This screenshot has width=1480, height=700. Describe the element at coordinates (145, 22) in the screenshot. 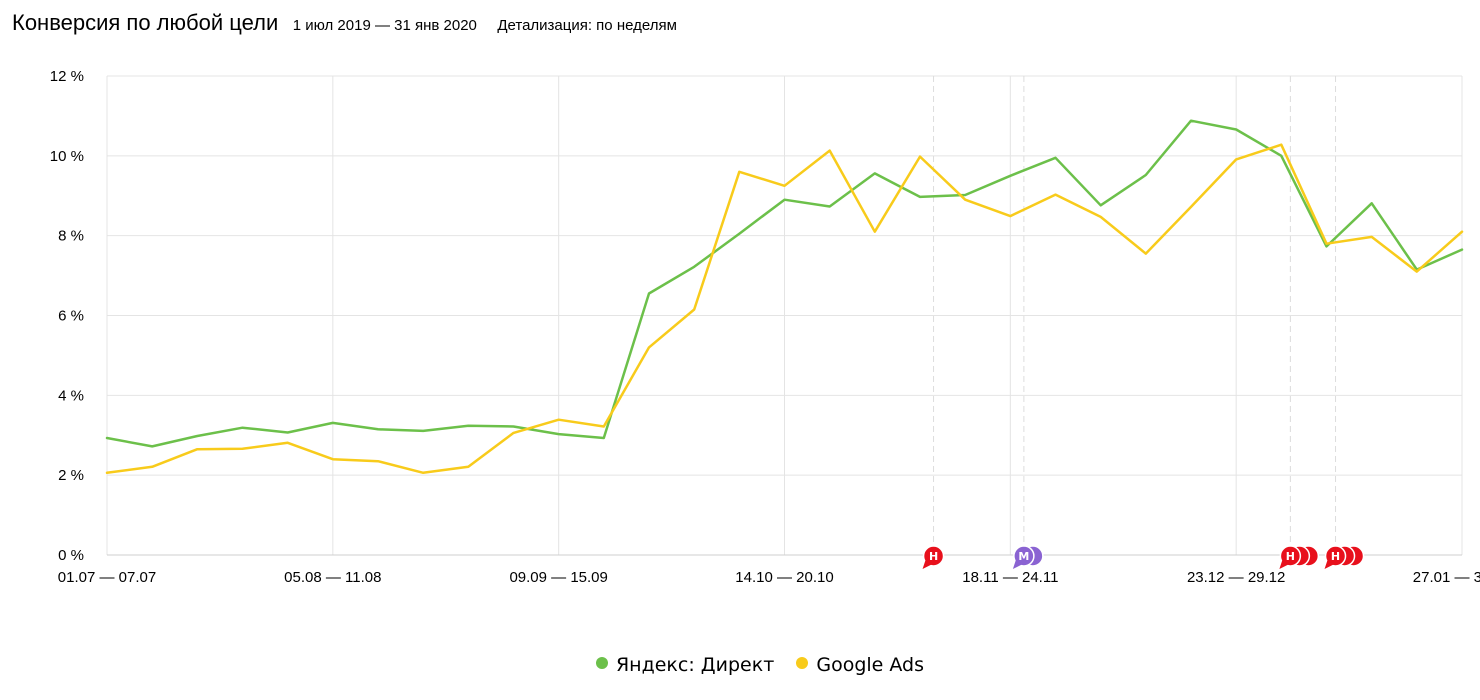

I see `chart-title: Конверсия по любой цели` at that location.